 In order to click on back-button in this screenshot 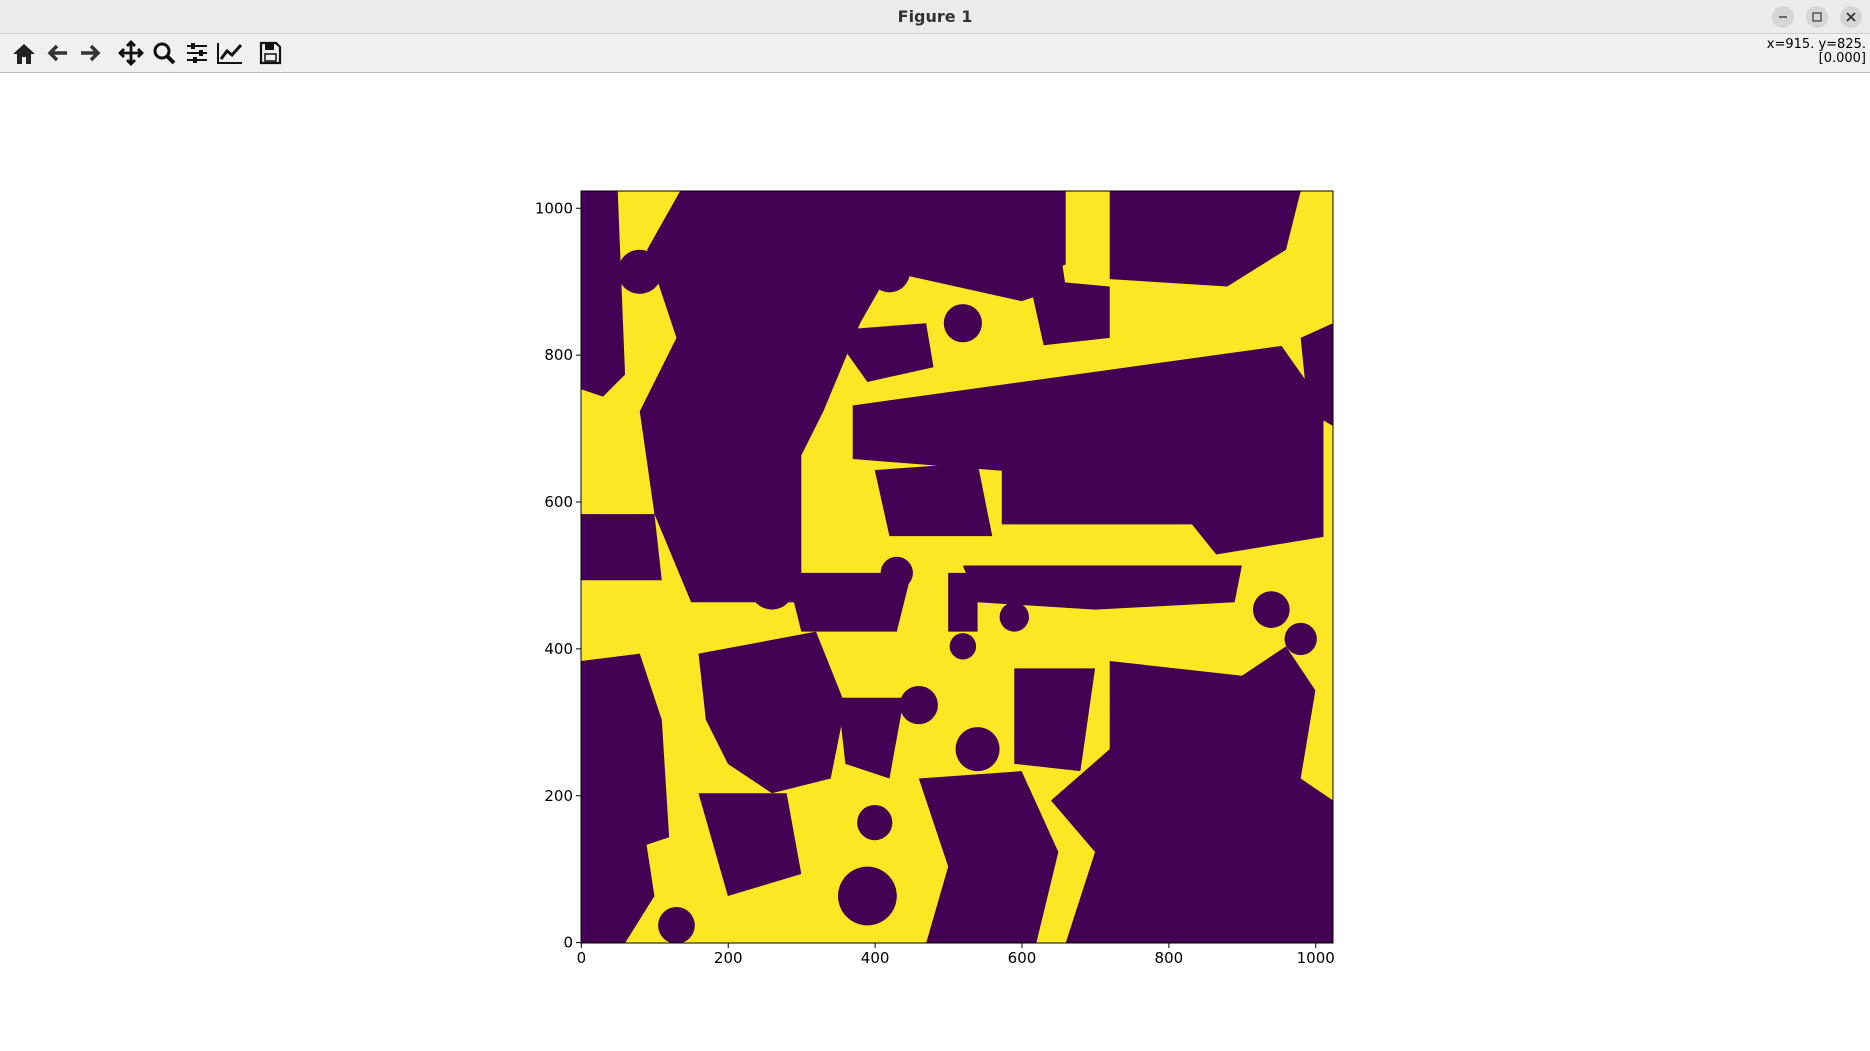, I will do `click(58, 53)`.